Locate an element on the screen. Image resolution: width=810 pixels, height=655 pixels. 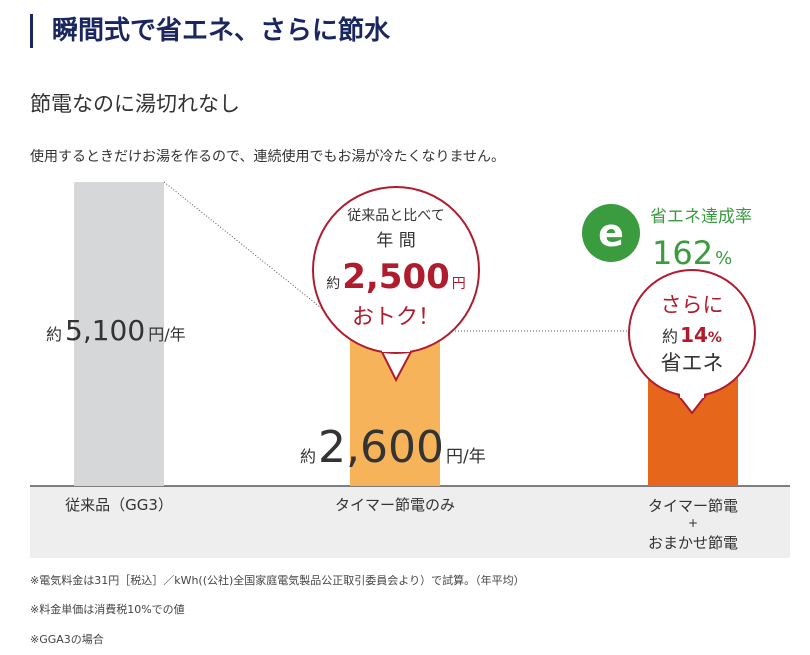
eco-badge-label: 省エネ達成率 is located at coordinates (701, 217).